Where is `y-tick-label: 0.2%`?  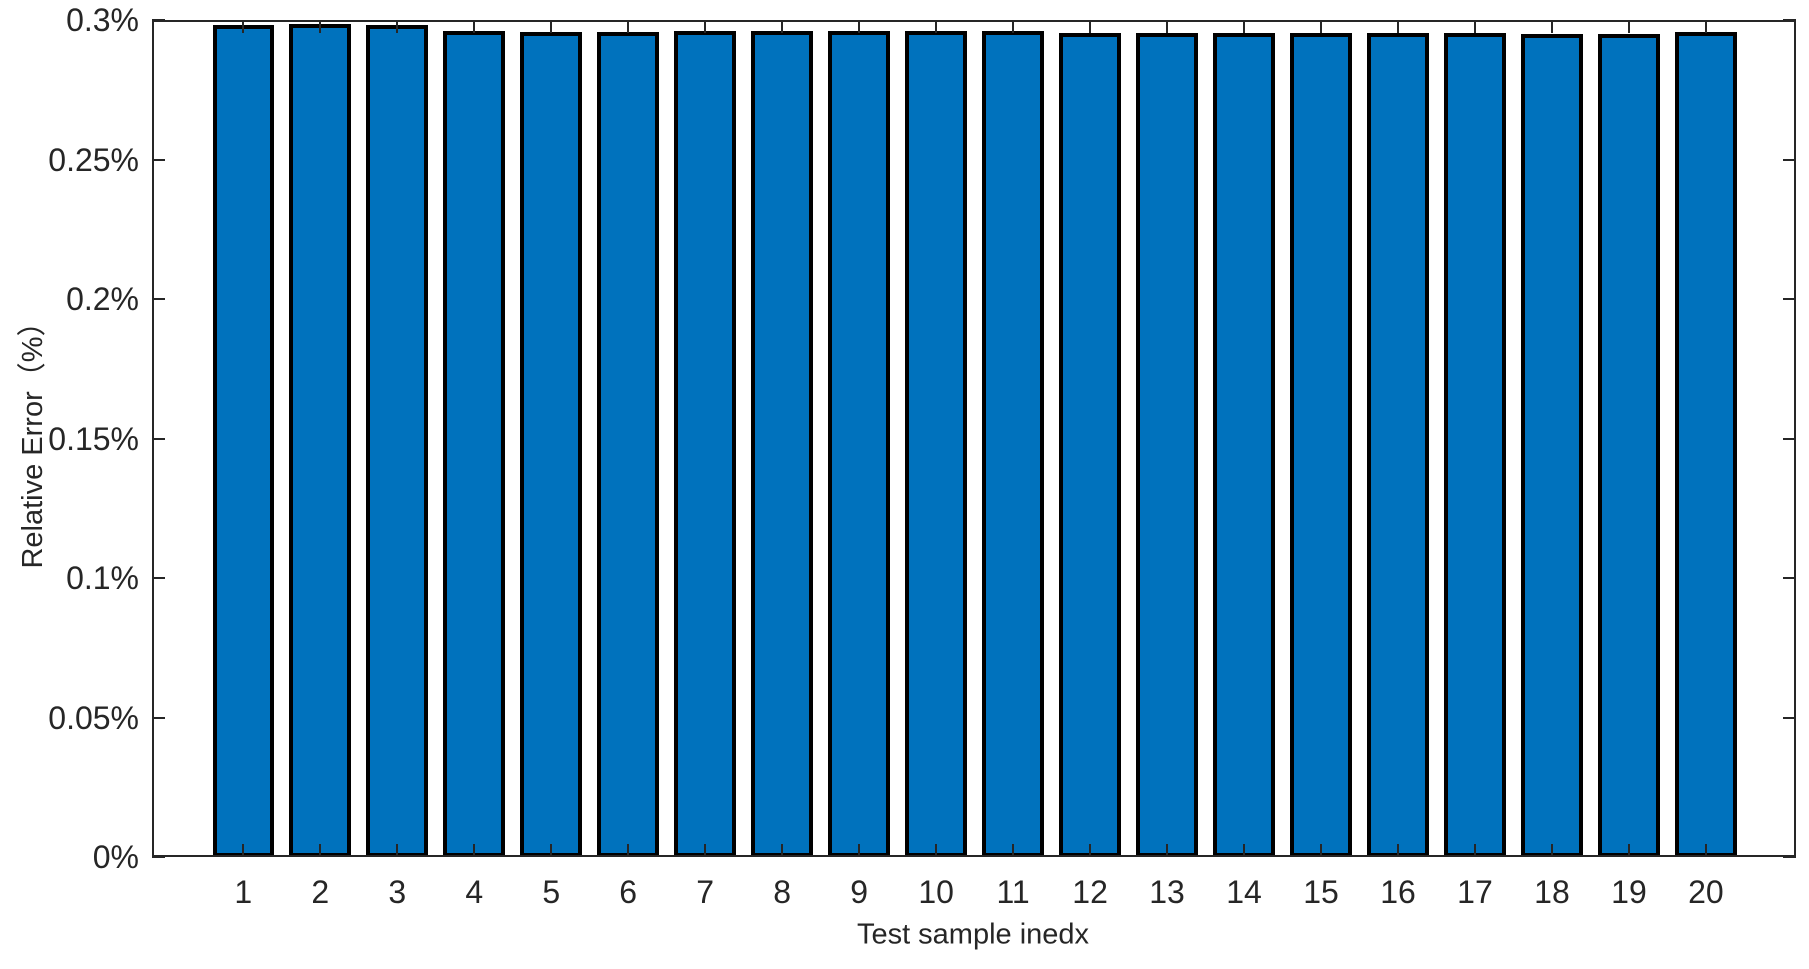
y-tick-label: 0.2% is located at coordinates (102, 299).